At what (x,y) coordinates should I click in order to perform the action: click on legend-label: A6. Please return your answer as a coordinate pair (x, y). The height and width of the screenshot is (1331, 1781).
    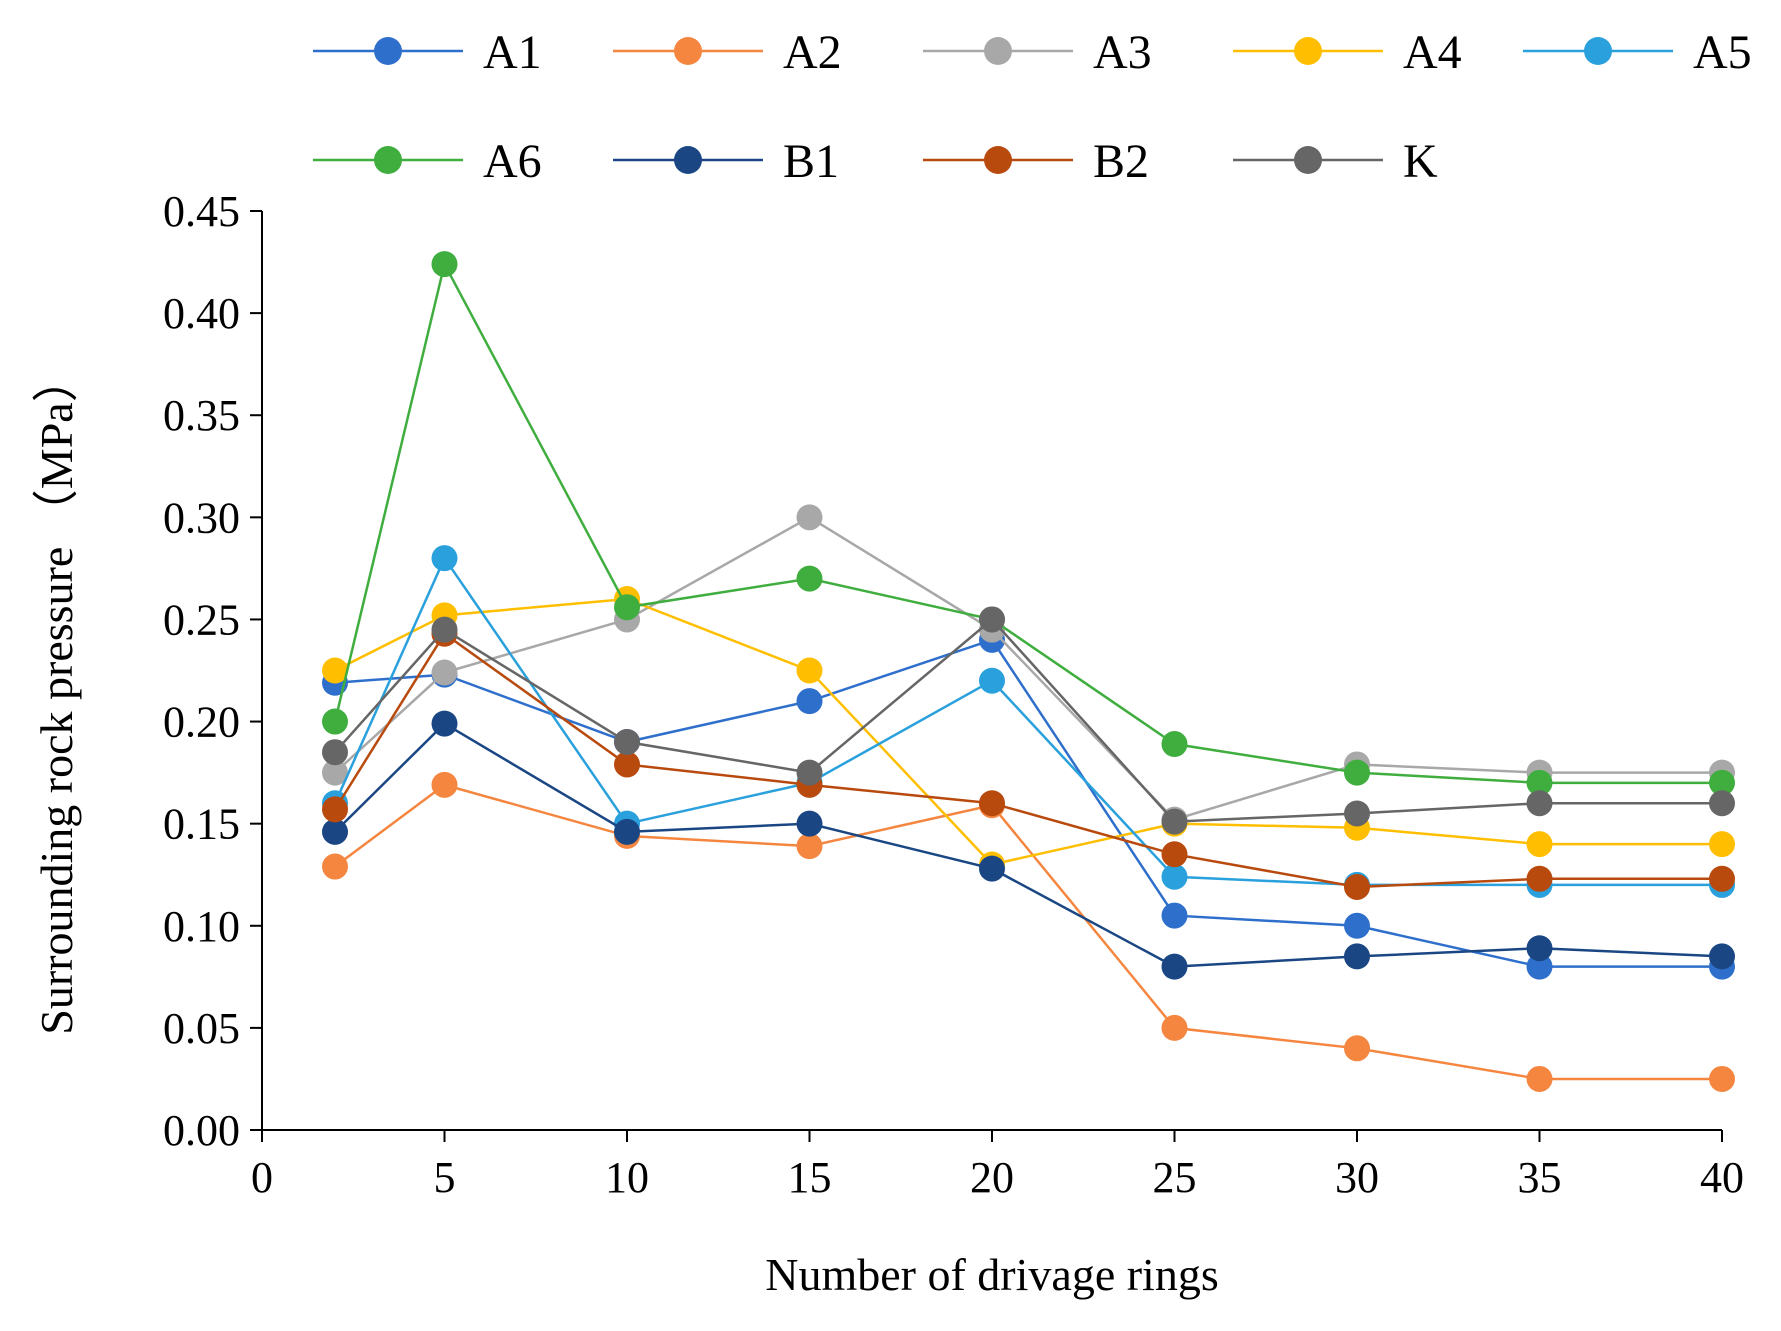
    Looking at the image, I should click on (512, 161).